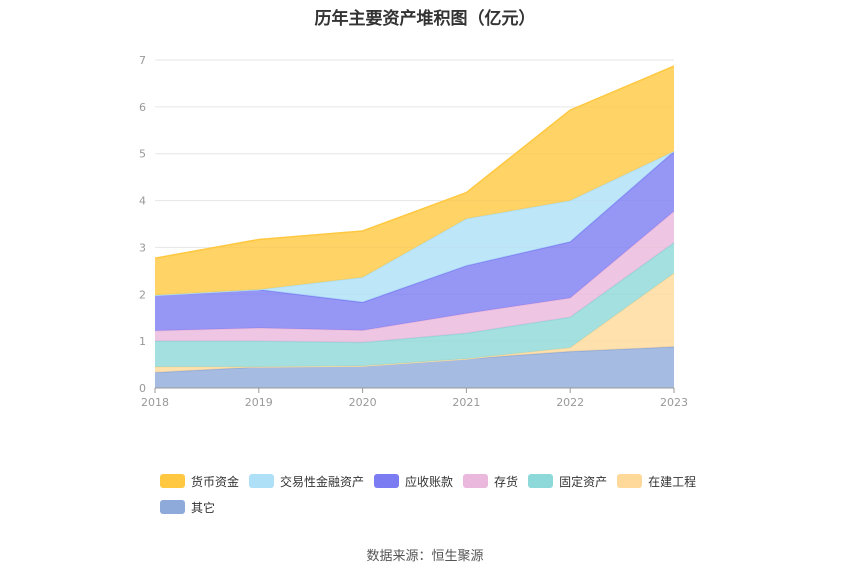 This screenshot has height=574, width=850. Describe the element at coordinates (203, 507) in the screenshot. I see `legend-label: 其它` at that location.